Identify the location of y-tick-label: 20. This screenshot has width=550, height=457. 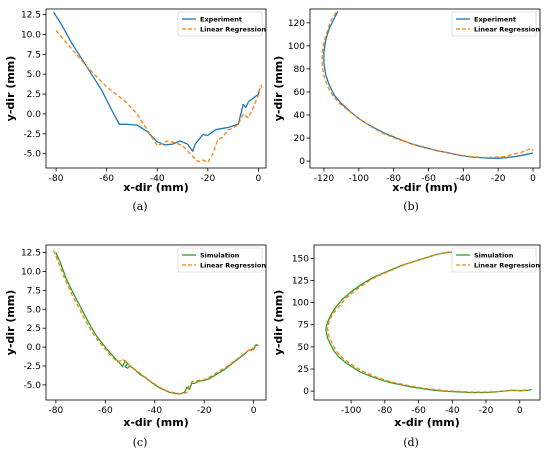
(300, 139).